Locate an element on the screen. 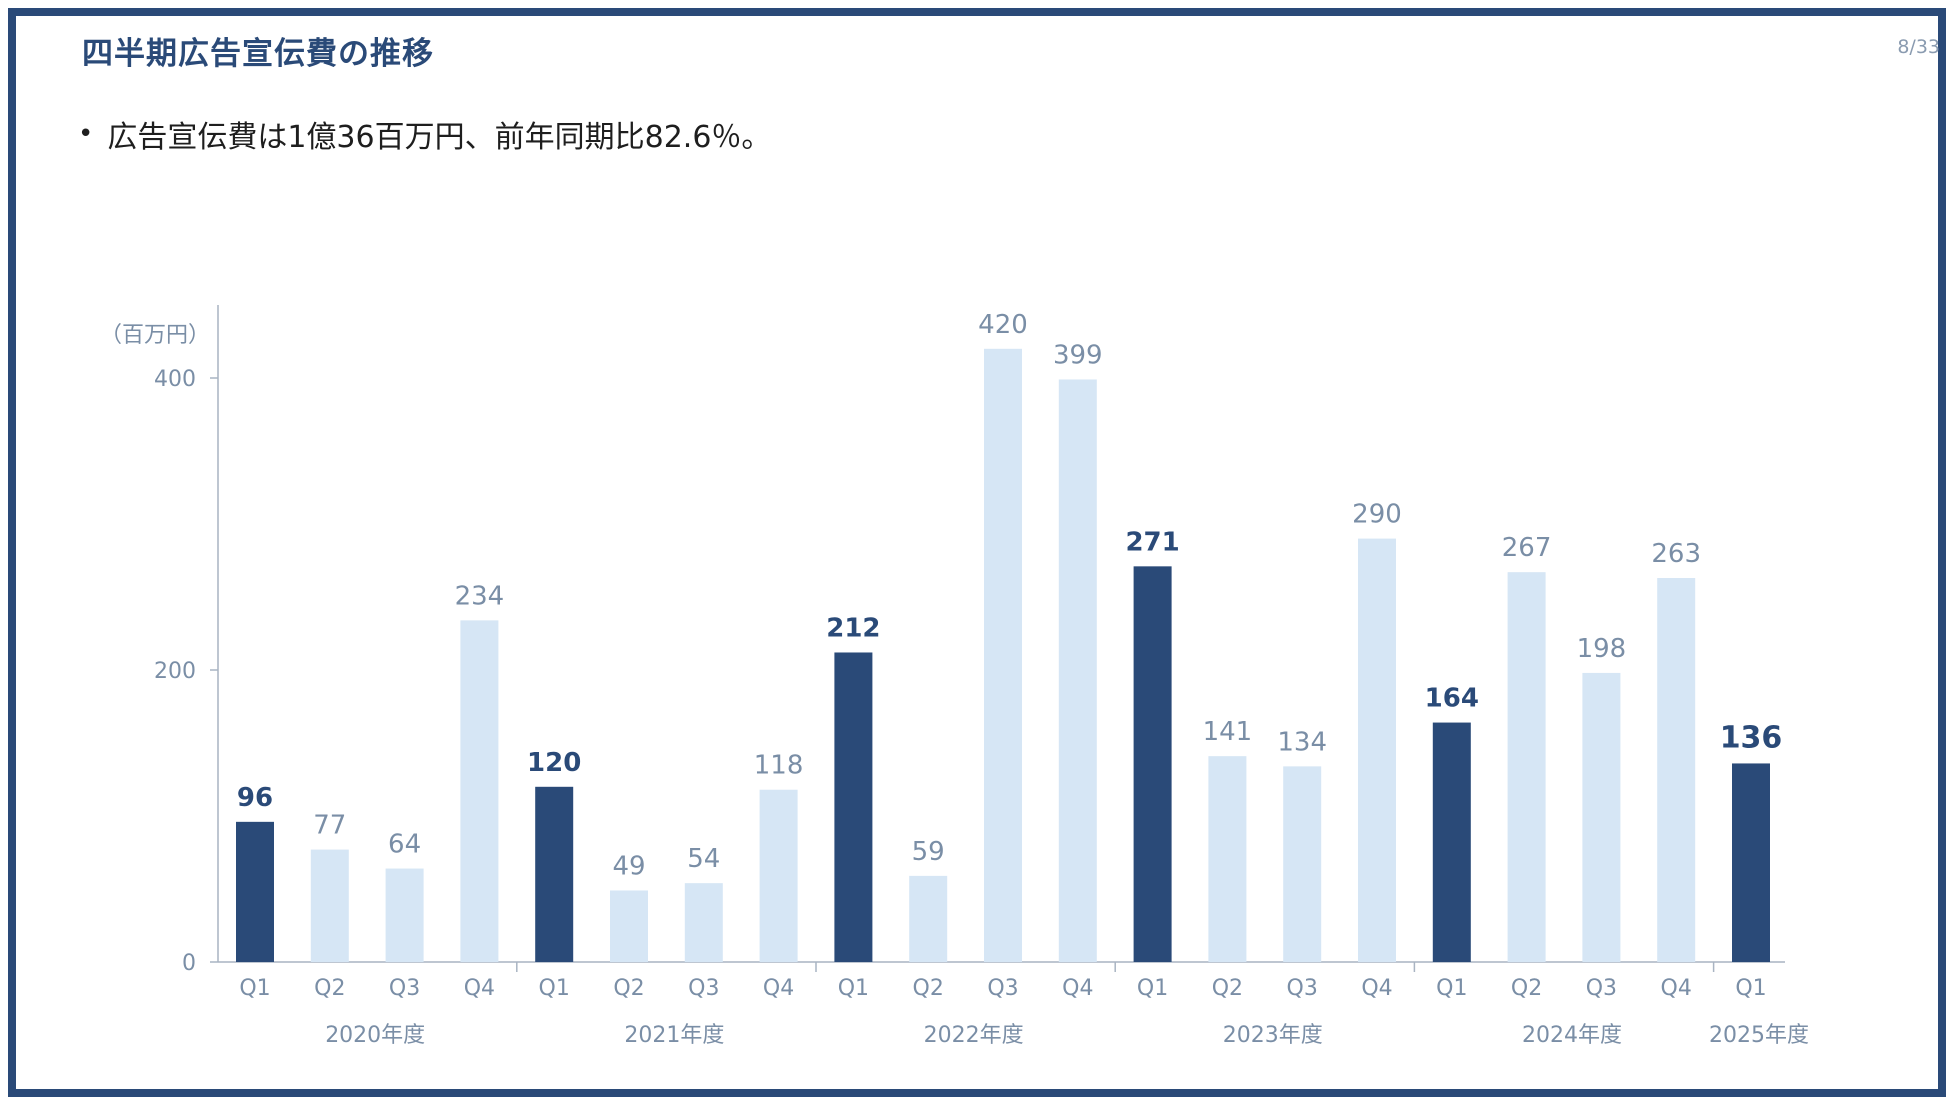  page-title: 四半期広告宣伝費の推移 is located at coordinates (258, 54).